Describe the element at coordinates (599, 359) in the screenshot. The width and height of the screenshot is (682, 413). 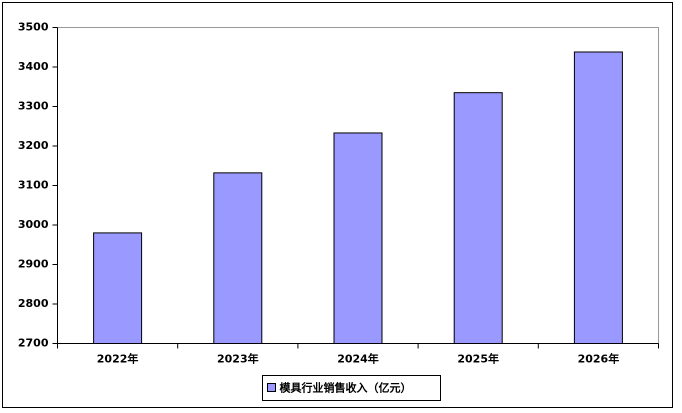
I see `x-tick-label: 2026年` at that location.